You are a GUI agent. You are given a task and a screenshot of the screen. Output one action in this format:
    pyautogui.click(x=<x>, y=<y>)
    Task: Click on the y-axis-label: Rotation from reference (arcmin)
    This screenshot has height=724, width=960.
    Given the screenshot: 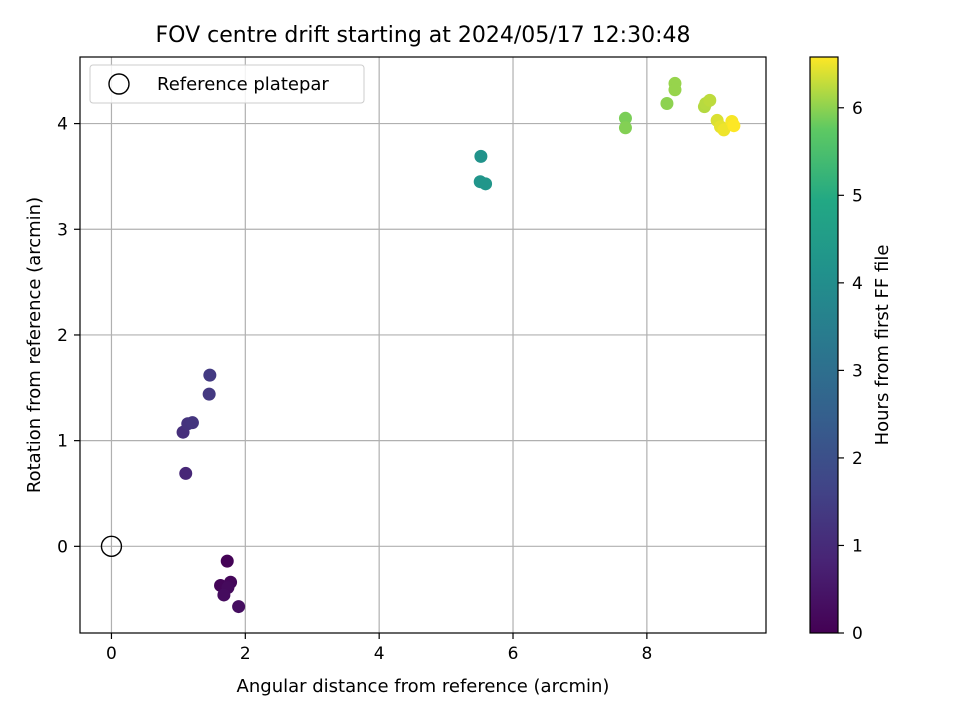 What is the action you would take?
    pyautogui.click(x=34, y=345)
    